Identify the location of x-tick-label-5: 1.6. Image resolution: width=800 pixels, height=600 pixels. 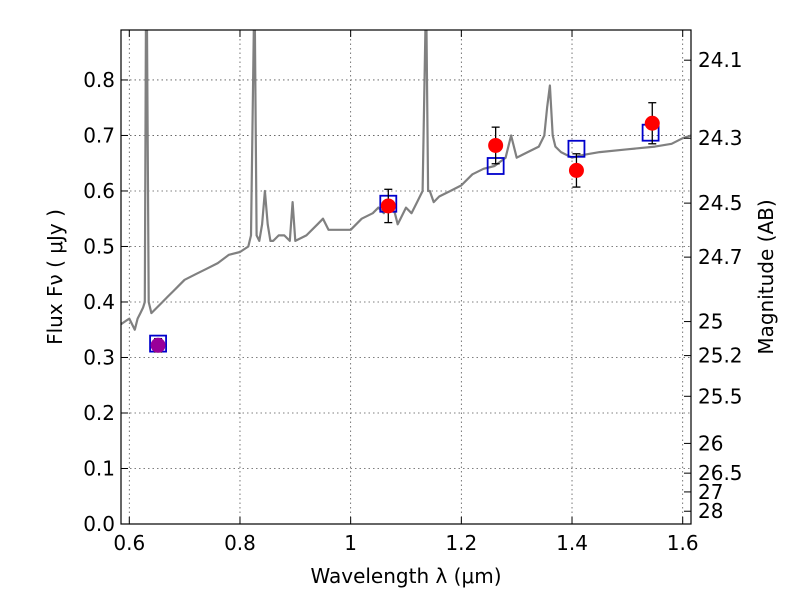
(683, 543).